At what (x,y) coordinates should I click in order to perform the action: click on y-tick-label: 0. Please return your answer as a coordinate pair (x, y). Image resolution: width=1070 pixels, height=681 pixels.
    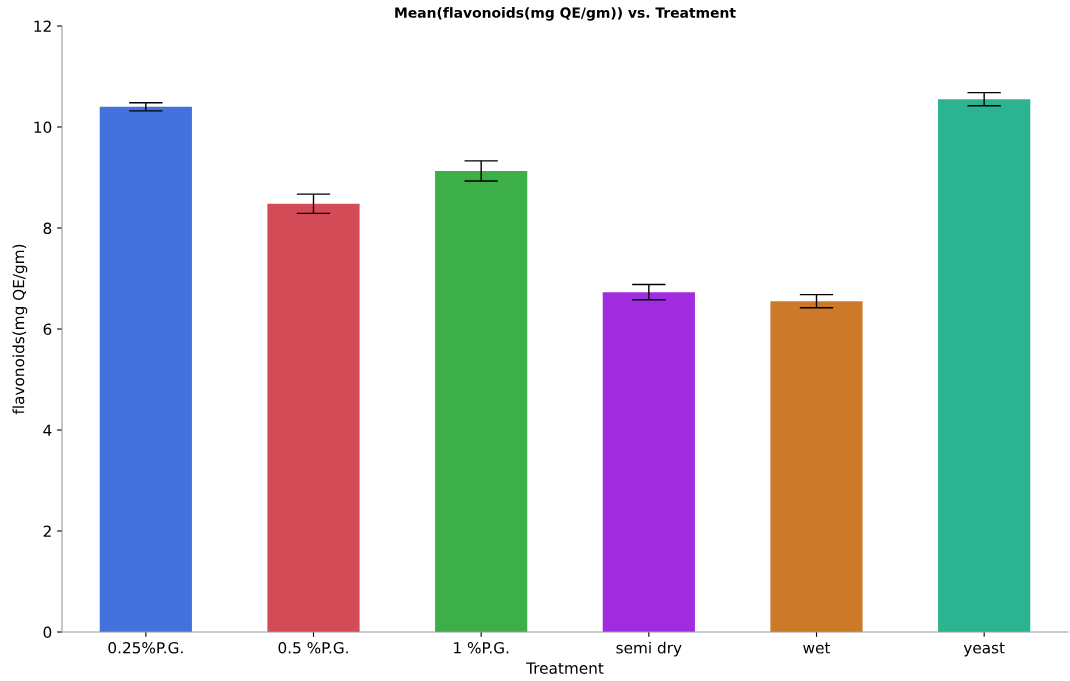
    Looking at the image, I should click on (47, 632).